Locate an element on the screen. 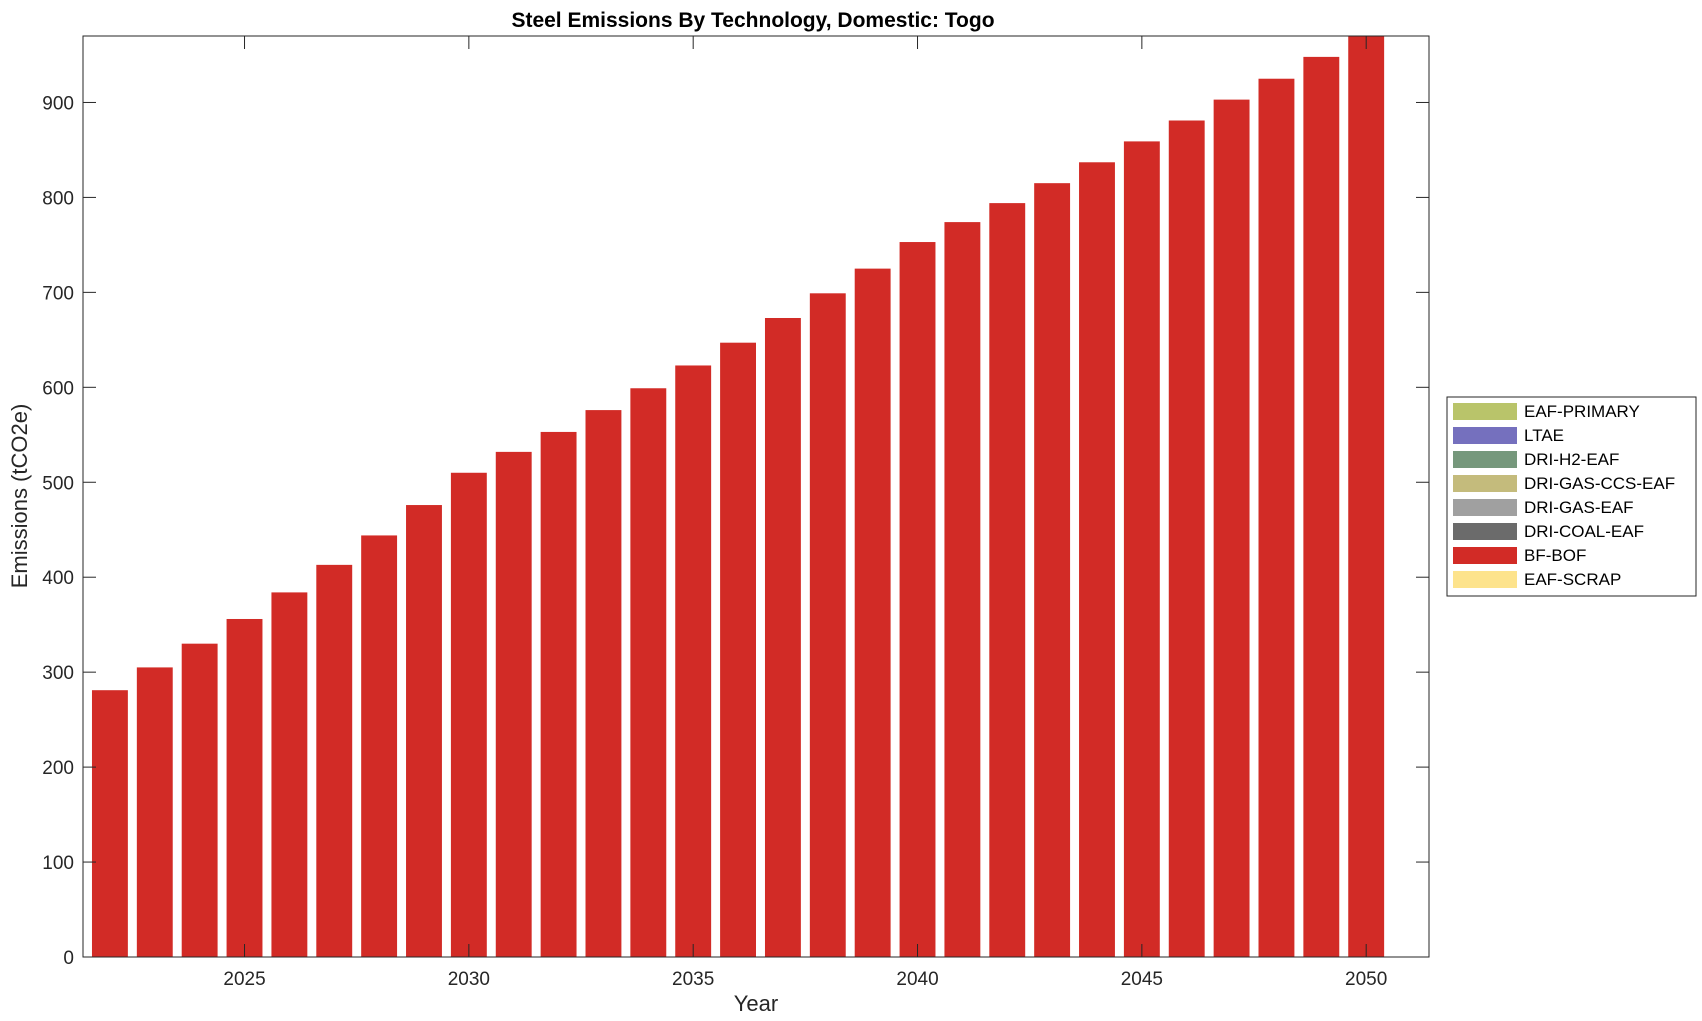 This screenshot has width=1702, height=1021. bar-bf-bof-2039 is located at coordinates (872, 612).